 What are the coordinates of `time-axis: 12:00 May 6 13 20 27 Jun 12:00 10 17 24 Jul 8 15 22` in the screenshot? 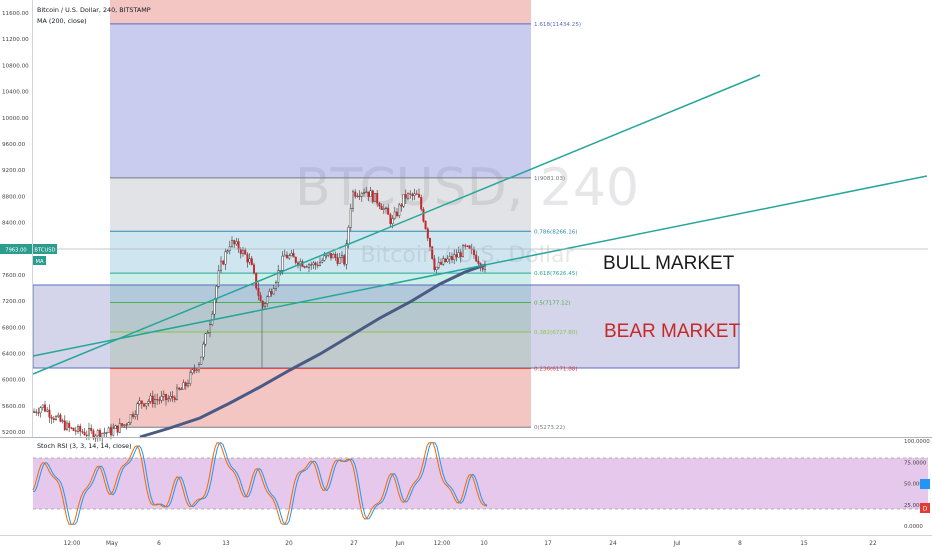 It's located at (466, 541).